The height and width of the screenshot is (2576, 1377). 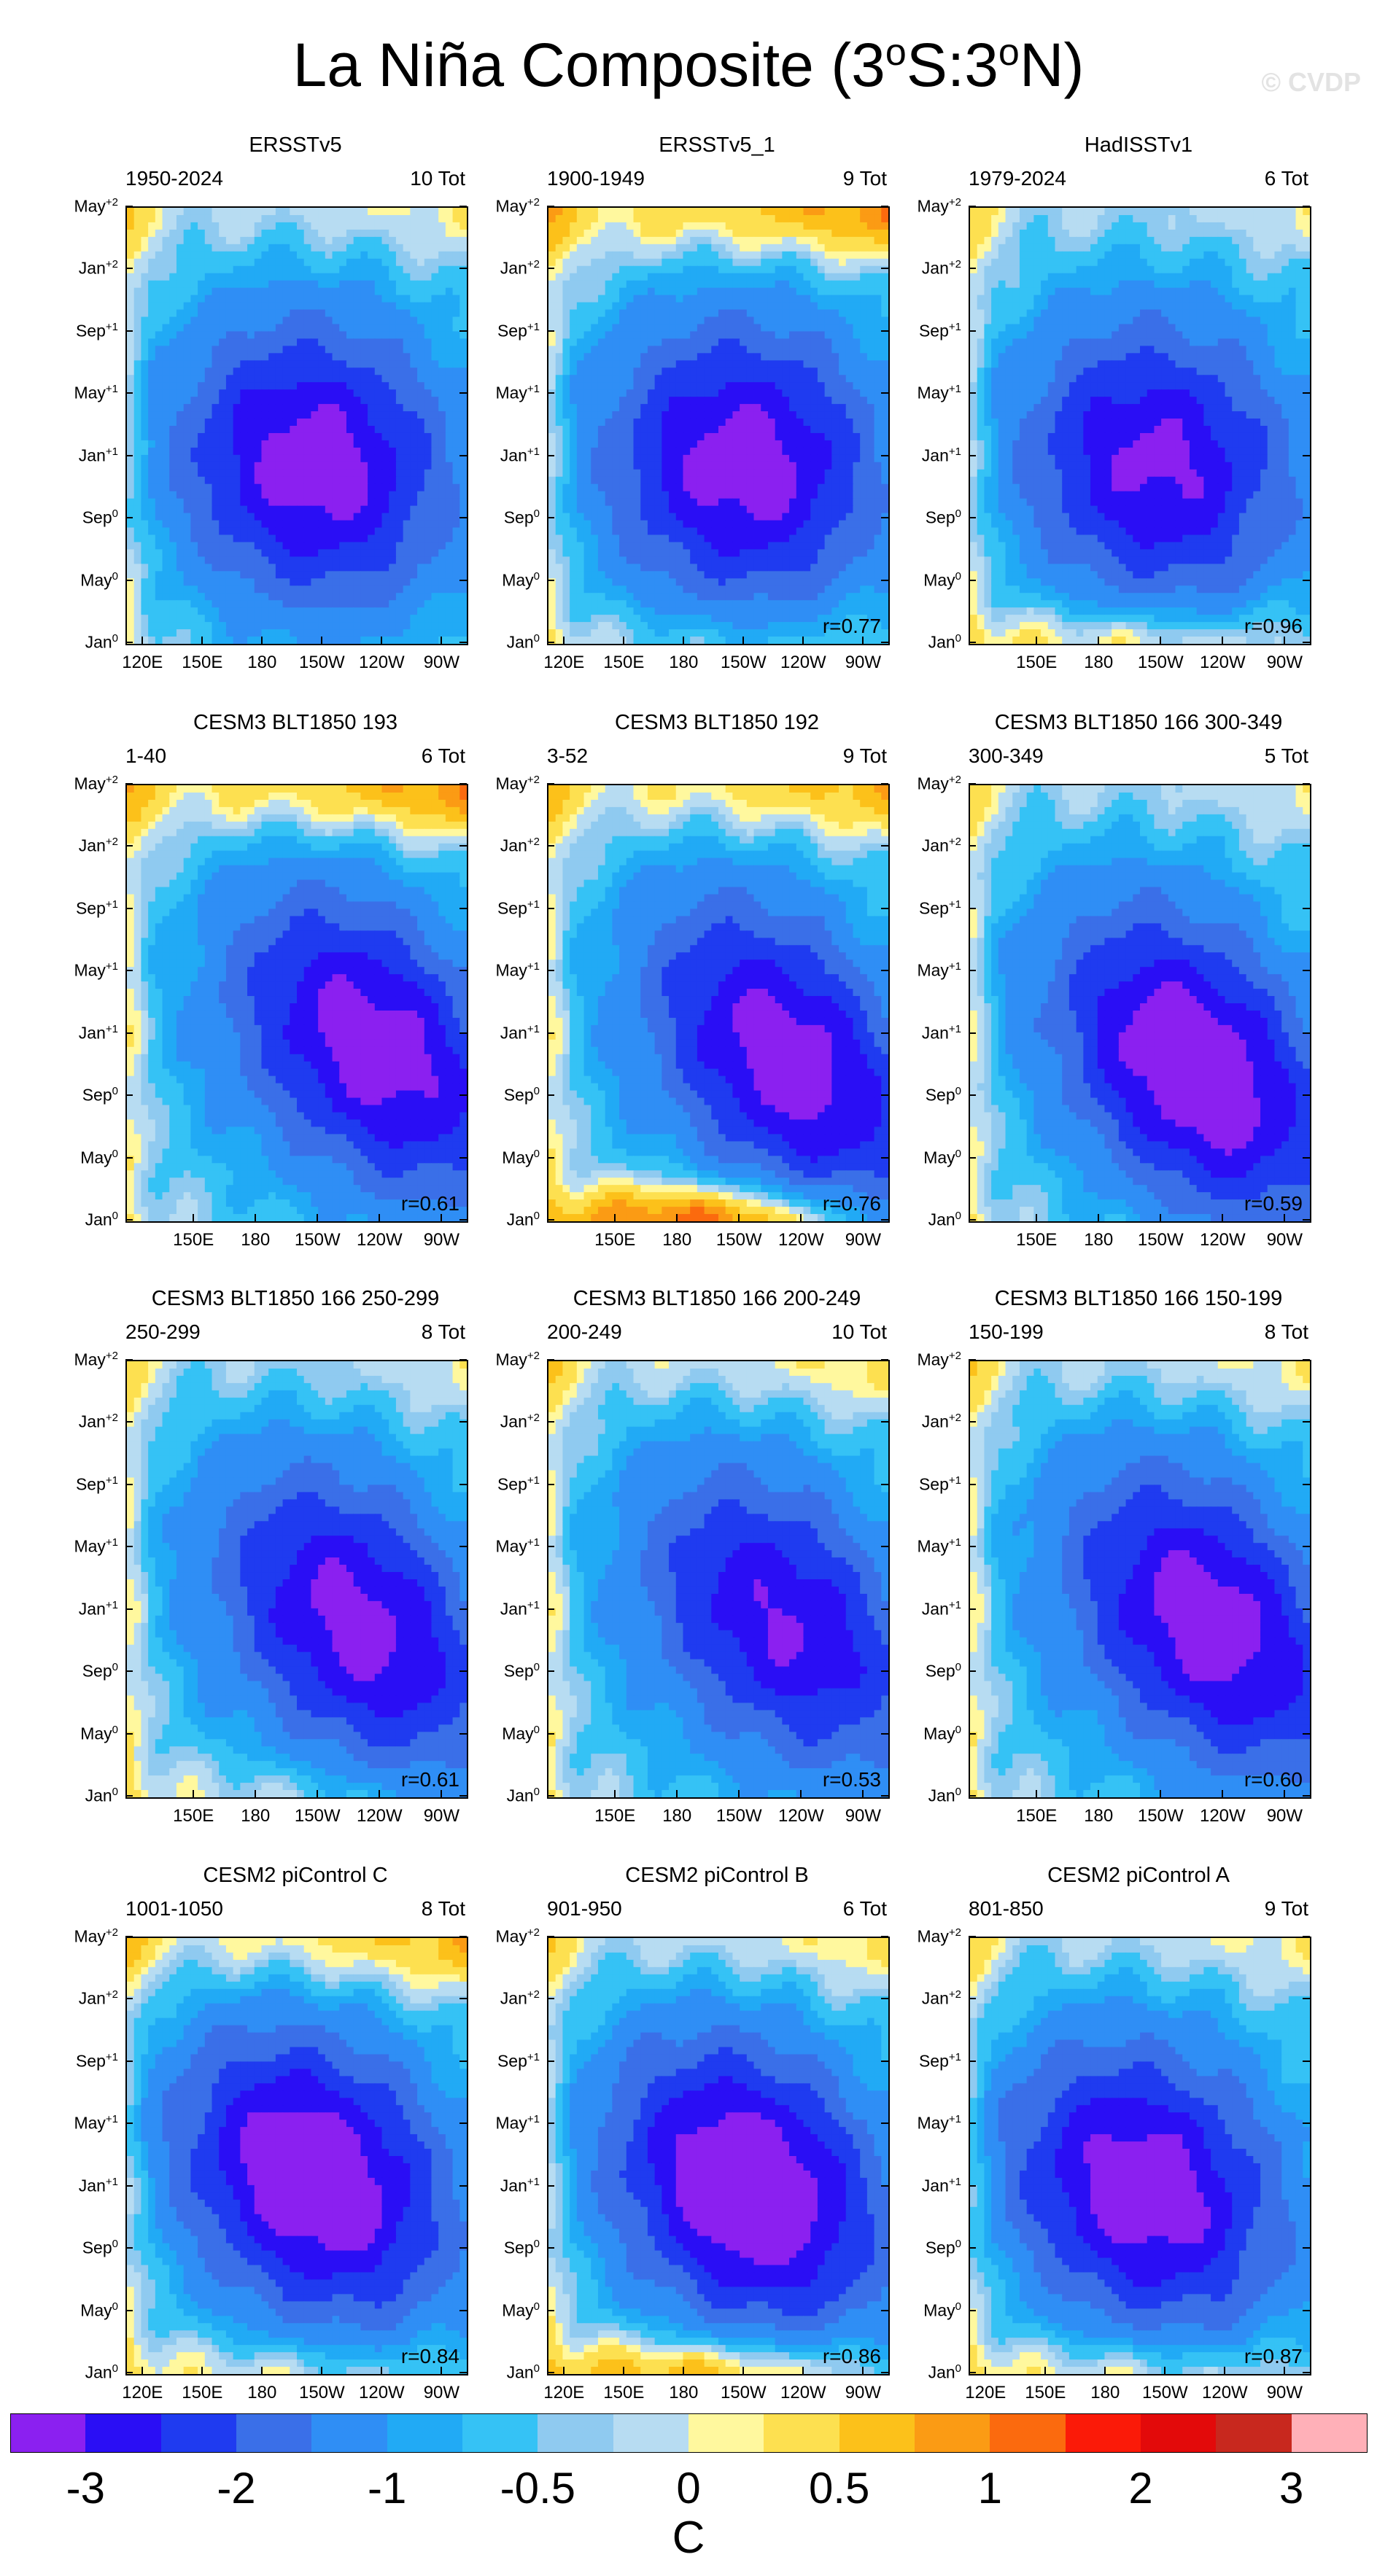 I want to click on y-tick-label: May0, so click(x=78, y=580).